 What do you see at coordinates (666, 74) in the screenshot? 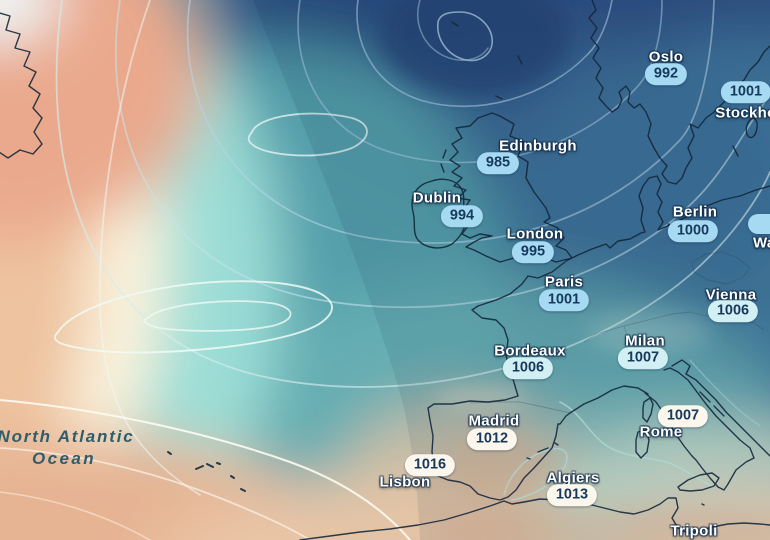
I see `pressure-badge-oslo: 992` at bounding box center [666, 74].